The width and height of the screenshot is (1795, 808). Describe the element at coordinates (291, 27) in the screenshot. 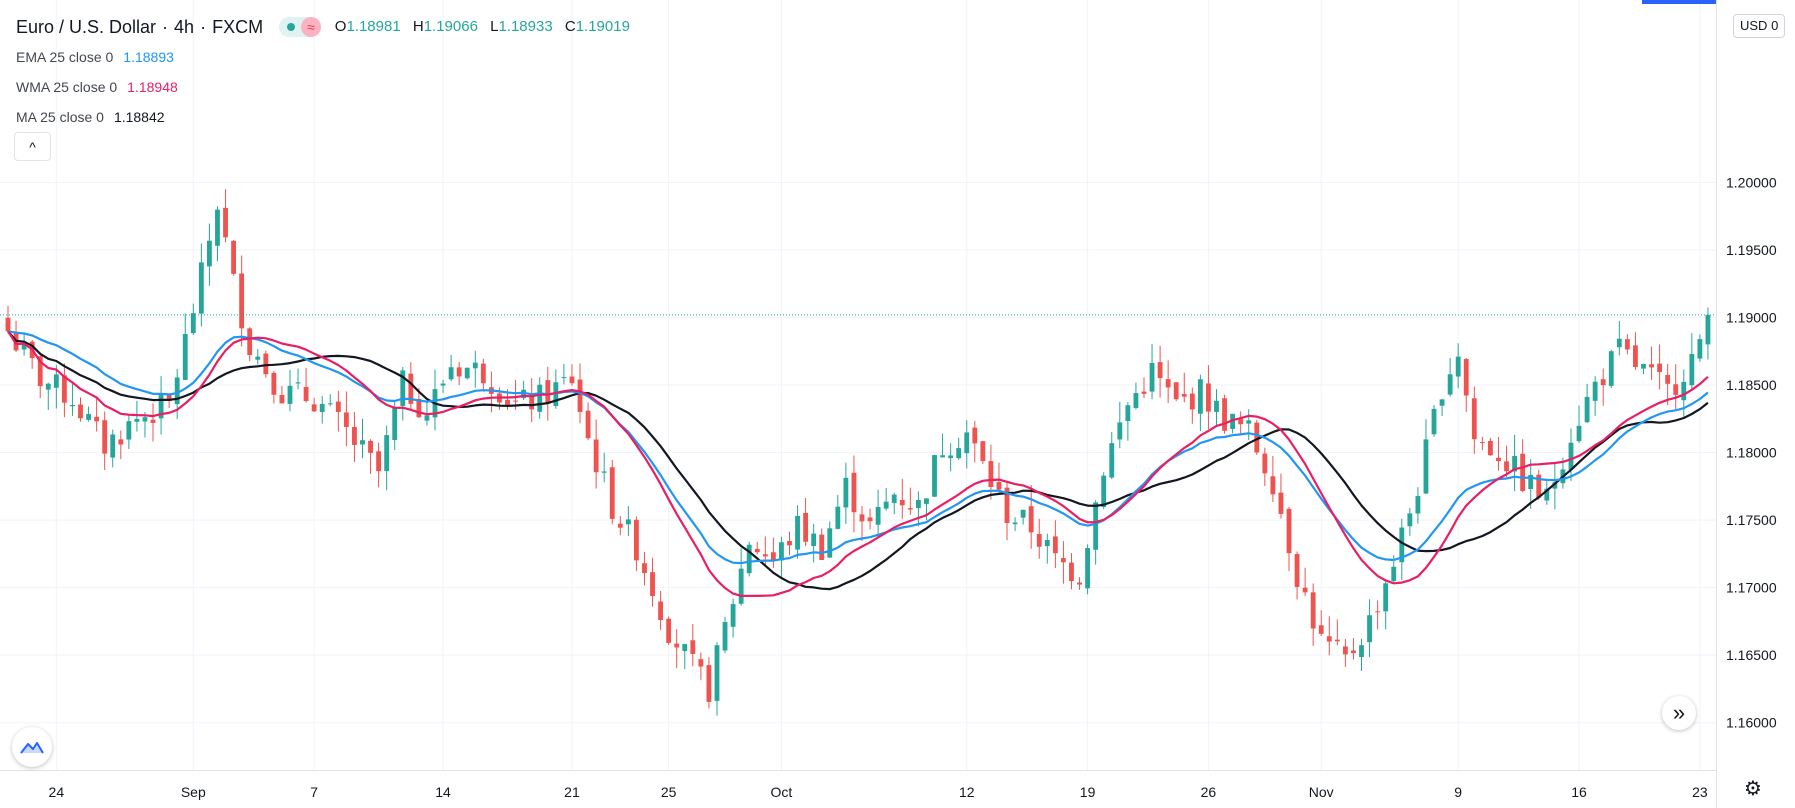

I see `market-open-icon` at that location.